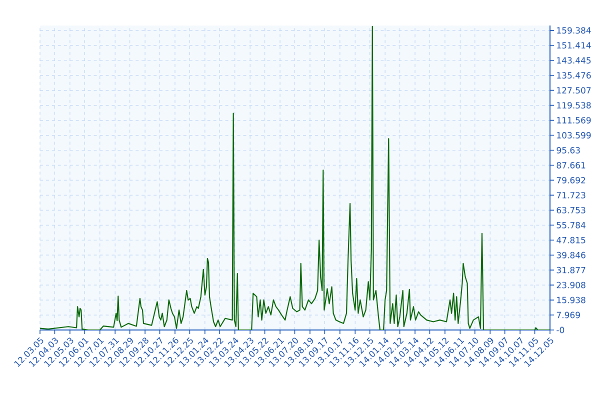 This screenshot has height=400, width=600. What do you see at coordinates (560, 330) in the screenshot?
I see `y-tick-label: -0` at bounding box center [560, 330].